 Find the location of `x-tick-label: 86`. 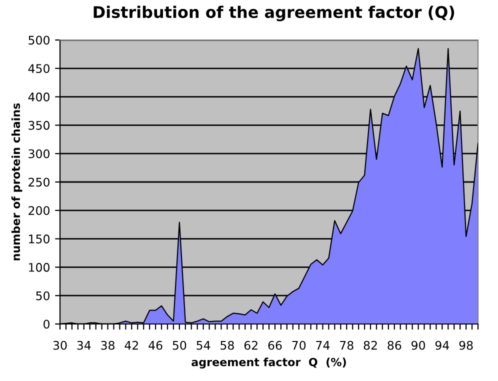

x-tick-label: 86 is located at coordinates (395, 345).